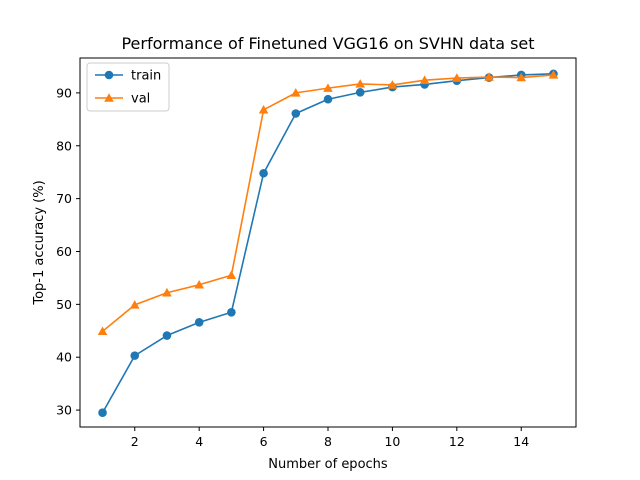 This screenshot has height=480, width=640. Describe the element at coordinates (199, 441) in the screenshot. I see `x-tick-label: 4` at that location.